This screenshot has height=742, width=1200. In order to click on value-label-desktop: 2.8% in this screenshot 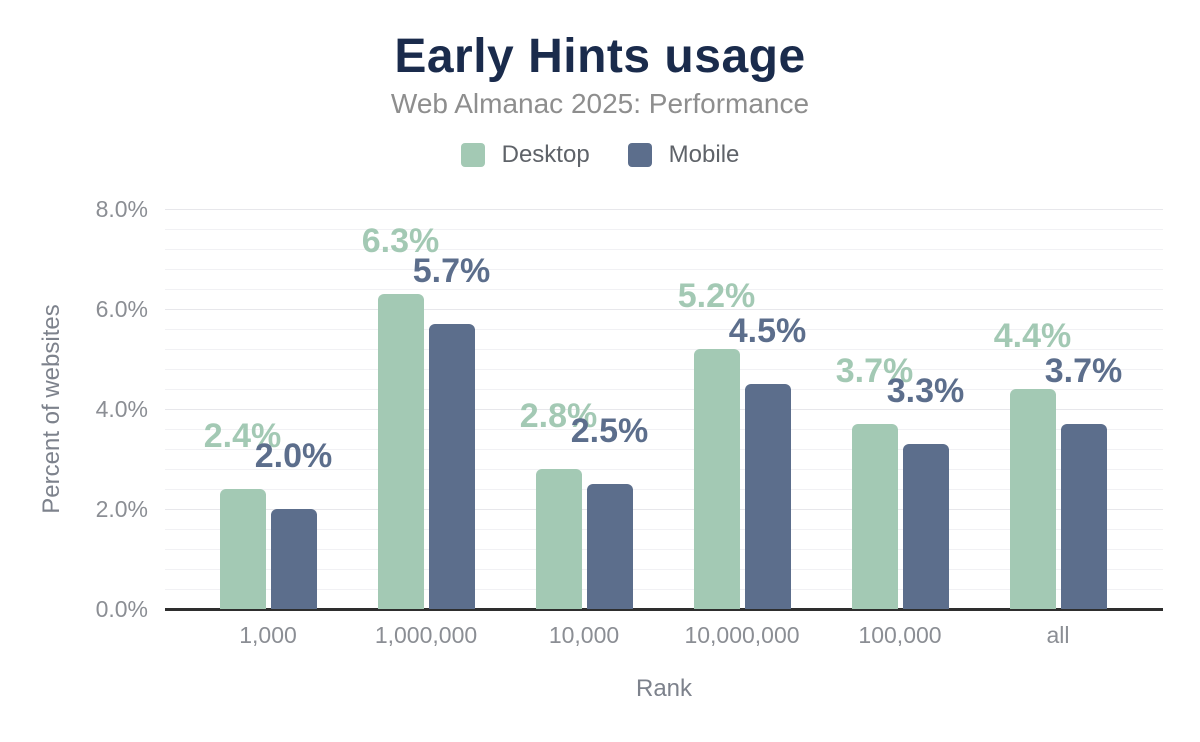, I will do `click(558, 416)`.